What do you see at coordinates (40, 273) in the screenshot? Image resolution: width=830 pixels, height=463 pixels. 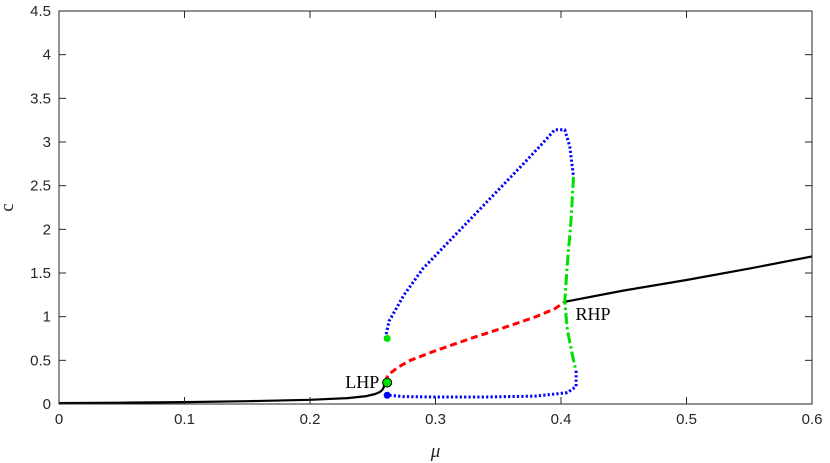 I see `y-tick-label: 1.5` at bounding box center [40, 273].